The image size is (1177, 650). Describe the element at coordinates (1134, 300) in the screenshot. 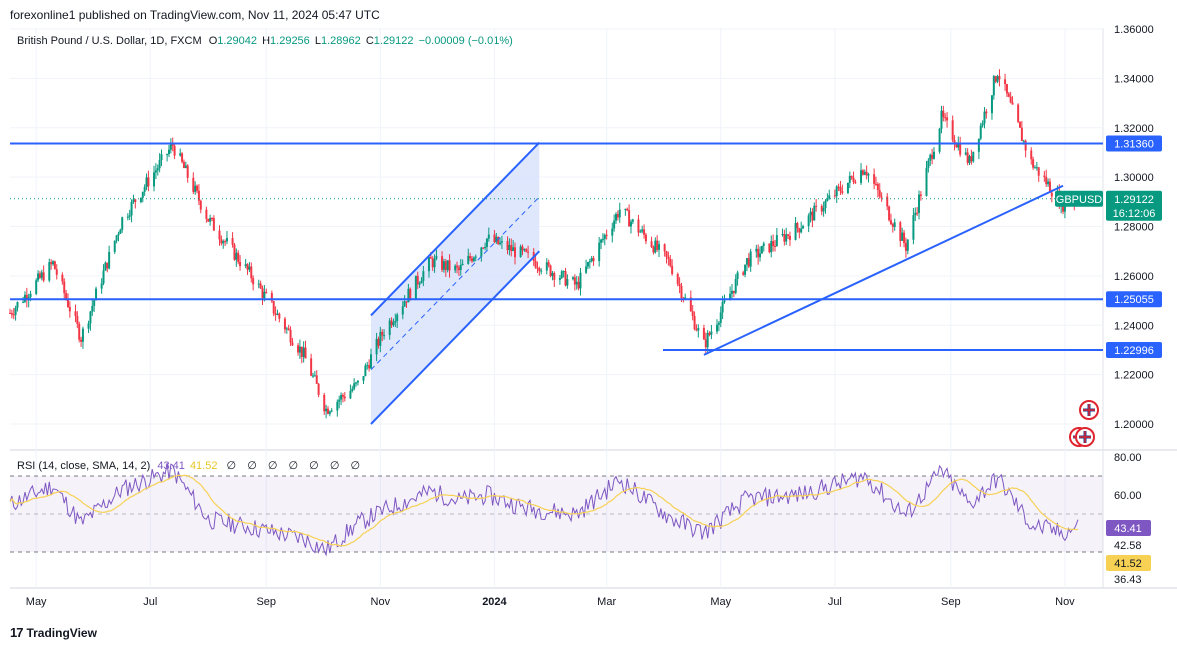

I see `support-label: 1.25055` at that location.